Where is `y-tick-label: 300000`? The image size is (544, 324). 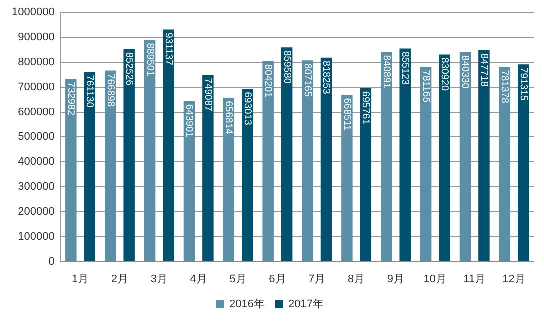 y-tick-label: 300000 is located at coordinates (36, 187).